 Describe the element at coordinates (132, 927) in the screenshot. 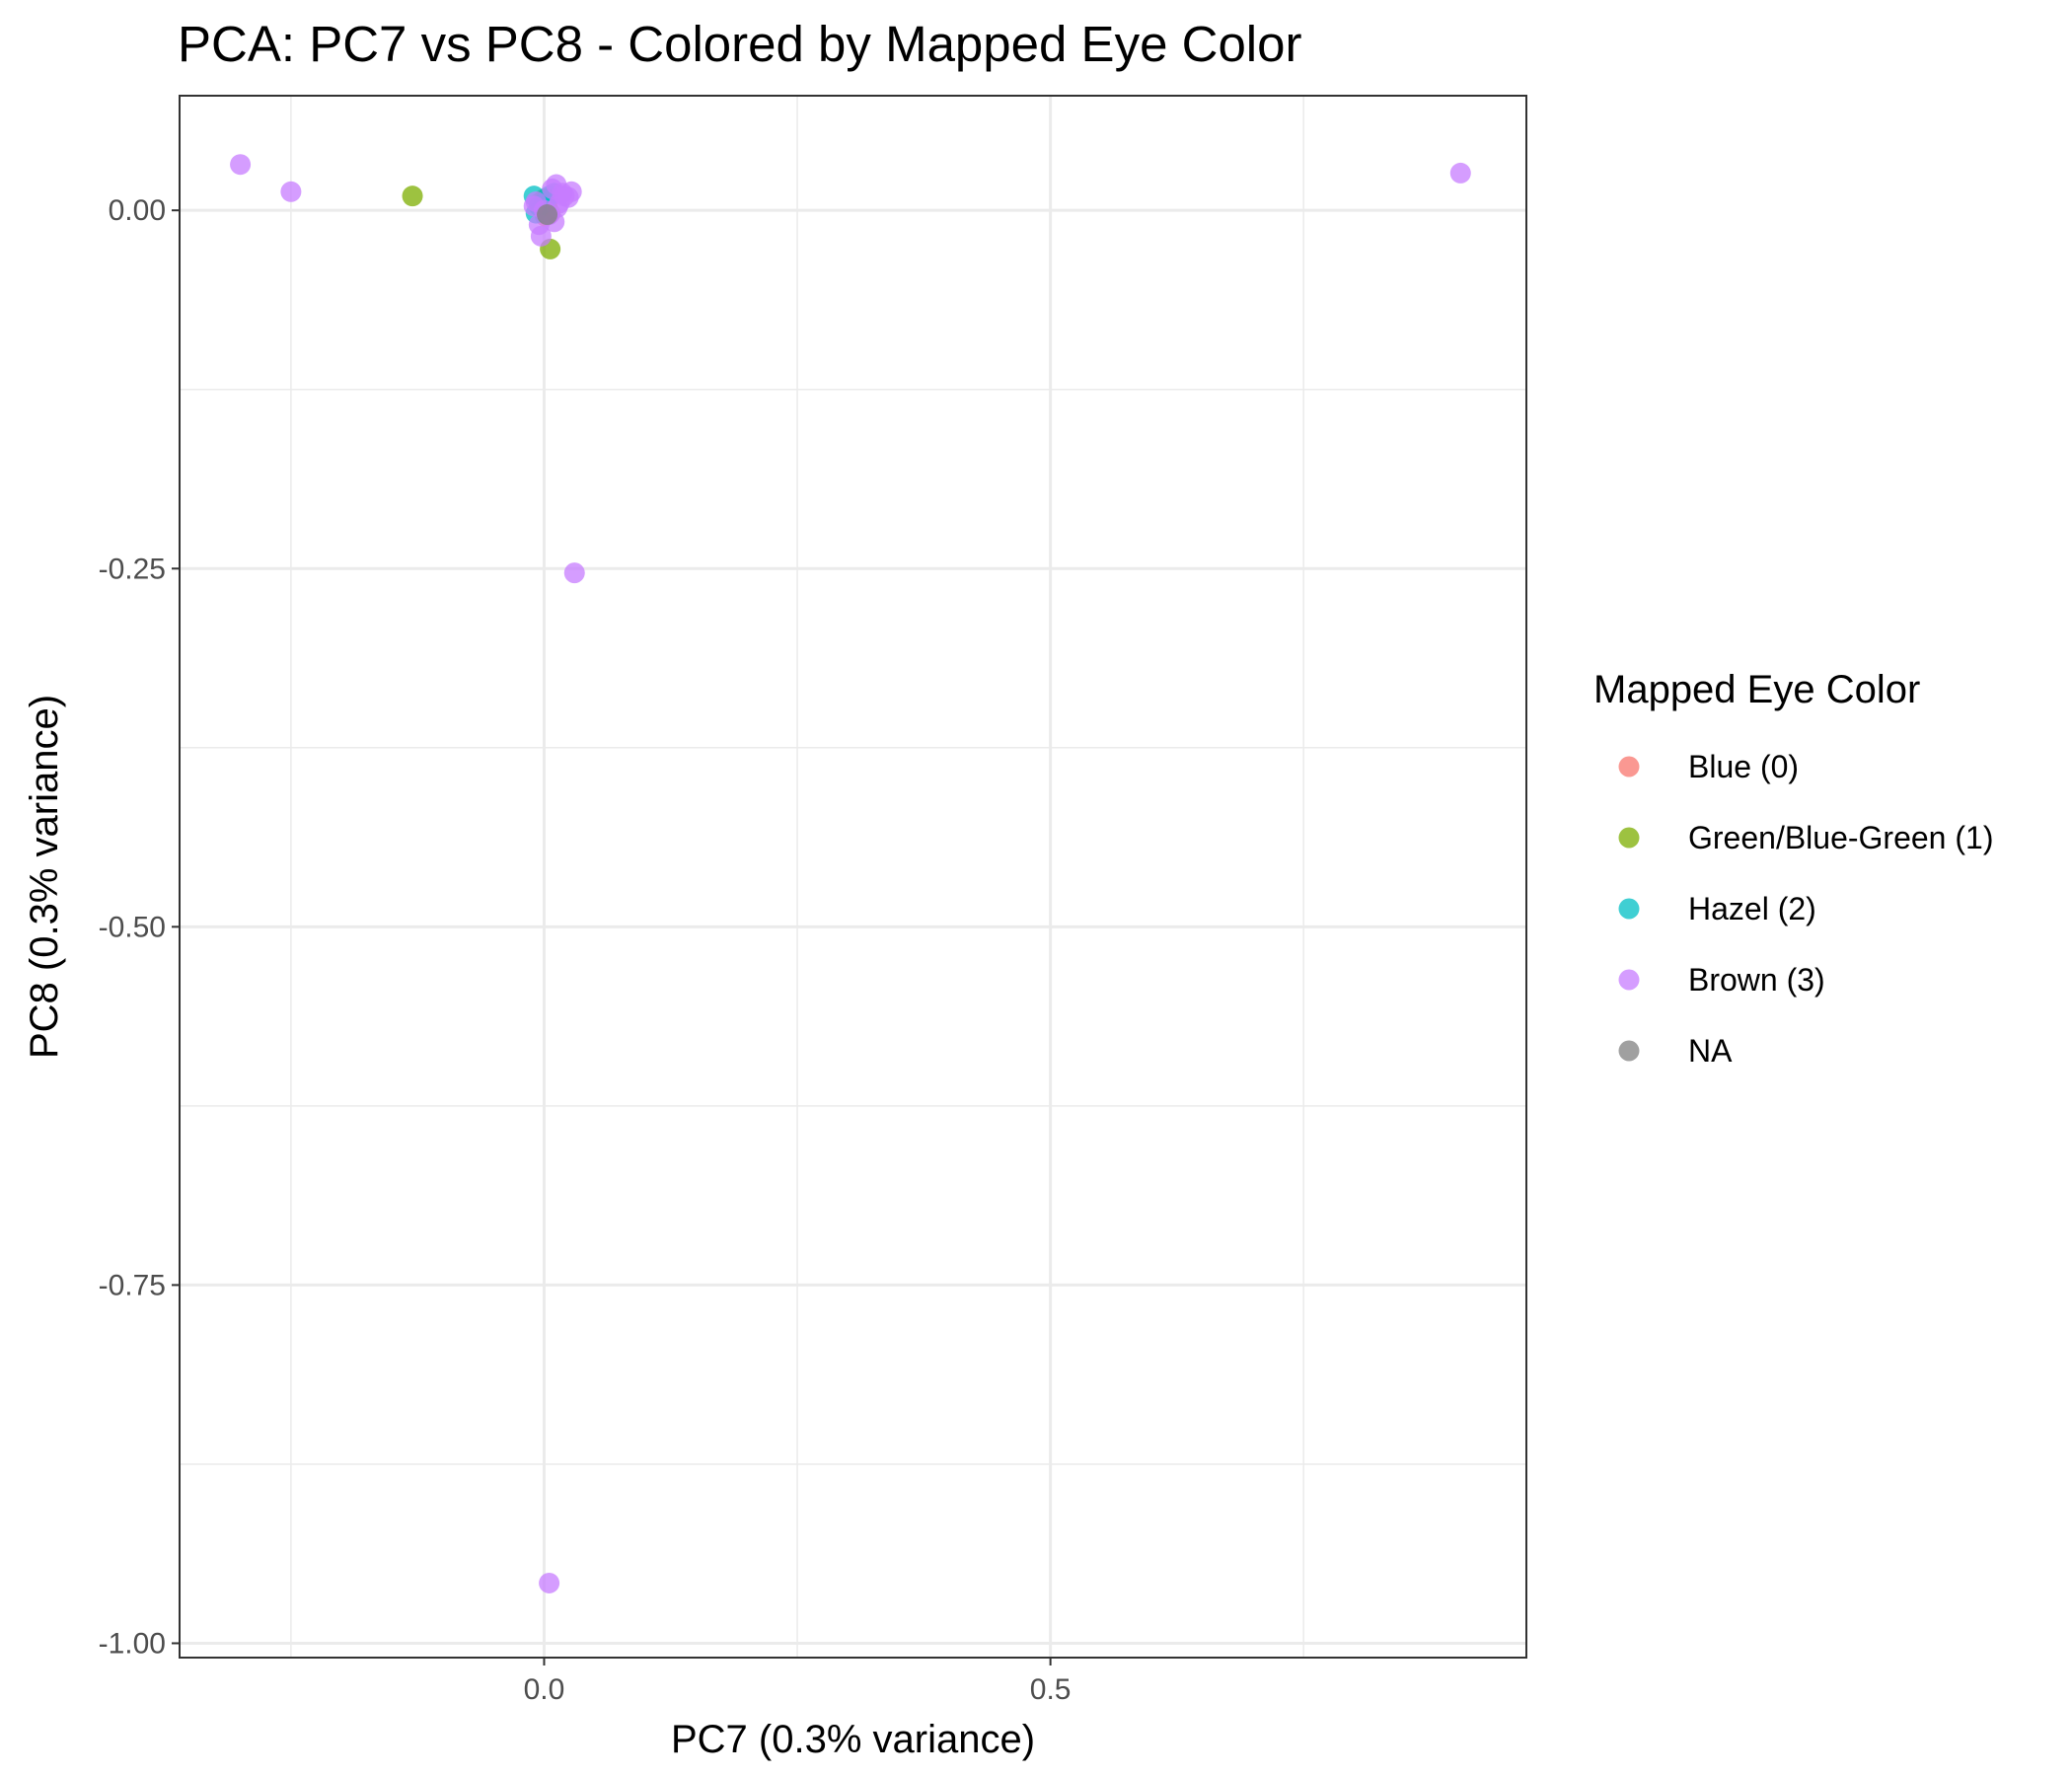

I see `y-tick-label: -0.50` at that location.